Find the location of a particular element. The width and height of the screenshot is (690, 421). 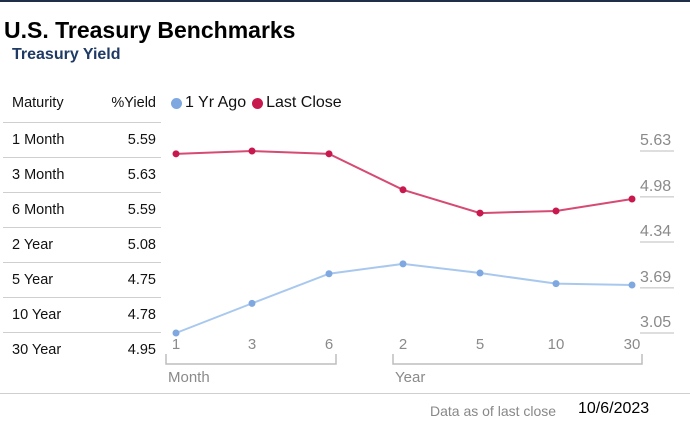

table-row: 5 Year 4.75 is located at coordinates (82, 280).